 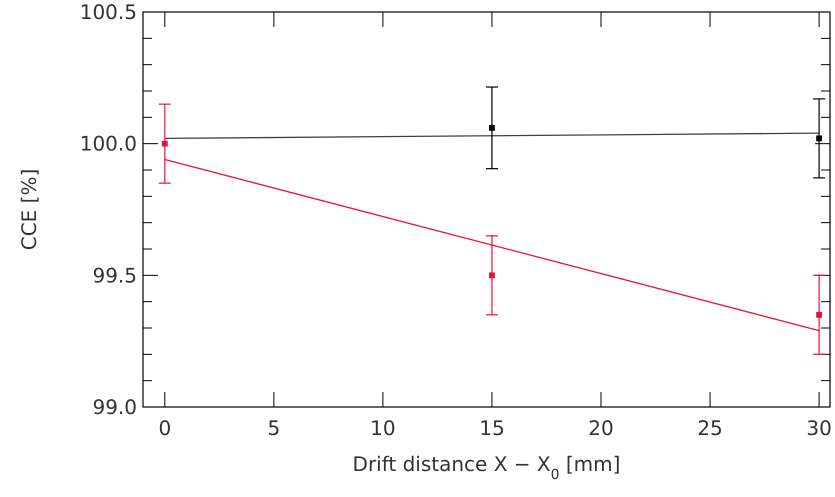 I want to click on x-tick-label: 10, so click(x=383, y=428).